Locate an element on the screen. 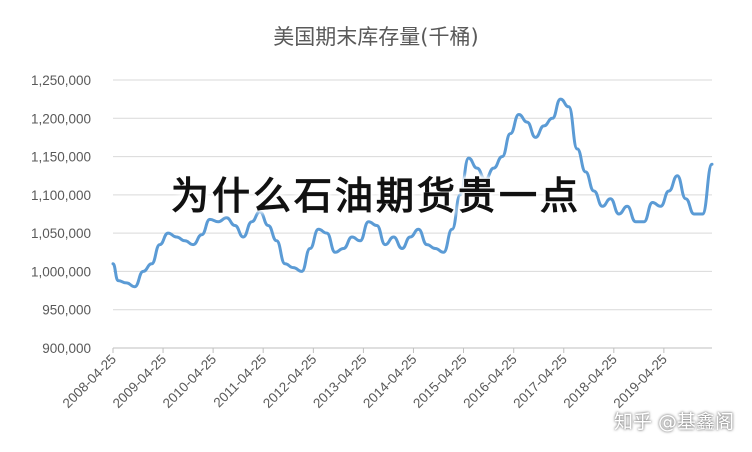  y-tick-label: 1,150,000 is located at coordinates (61, 157).